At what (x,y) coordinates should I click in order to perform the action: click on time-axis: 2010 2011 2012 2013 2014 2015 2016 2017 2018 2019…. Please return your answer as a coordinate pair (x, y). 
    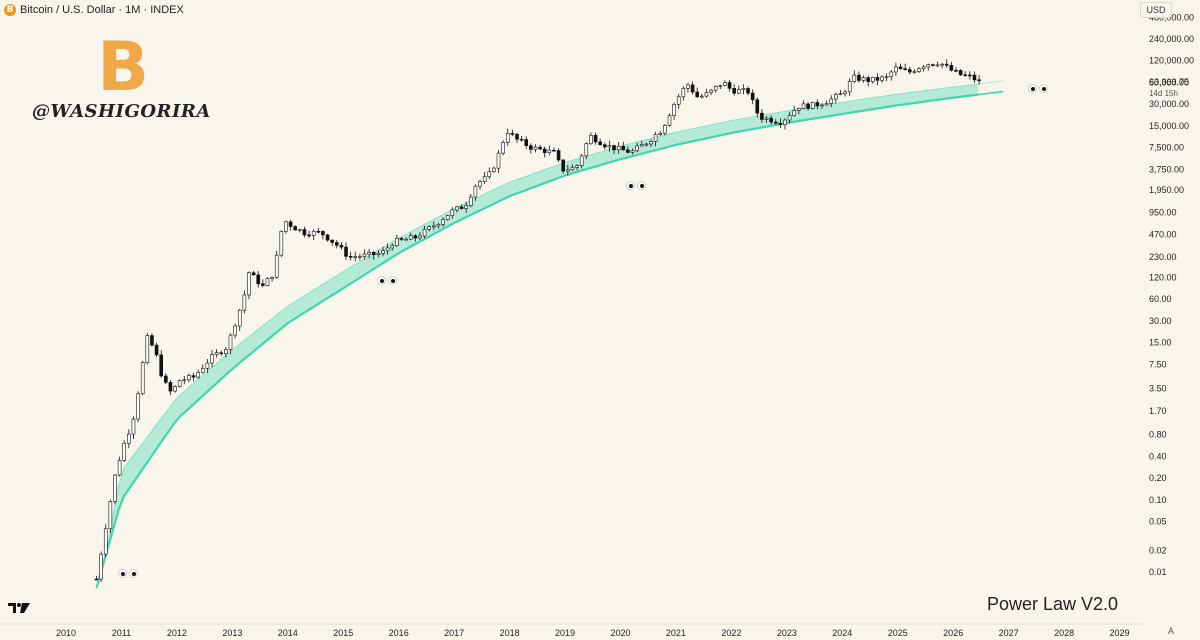
    Looking at the image, I should click on (571, 630).